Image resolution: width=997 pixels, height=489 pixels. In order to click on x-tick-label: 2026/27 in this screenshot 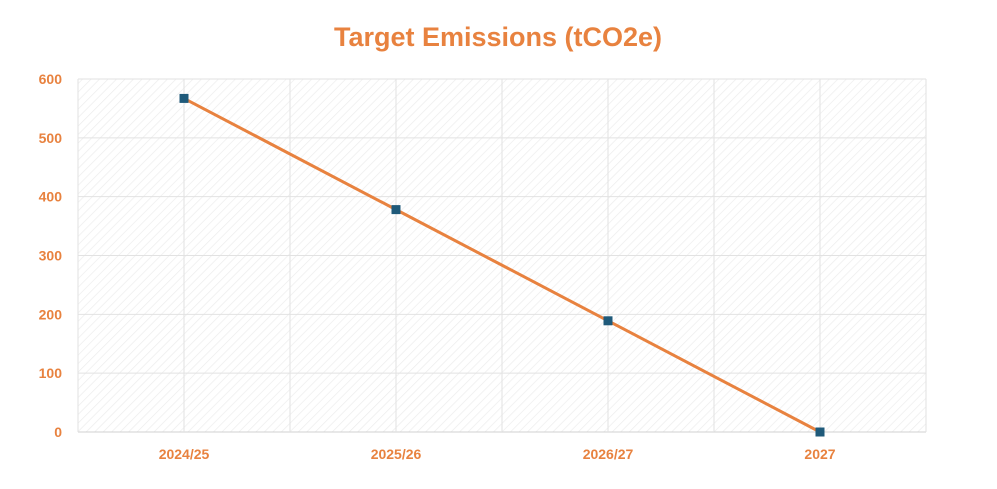, I will do `click(608, 454)`.